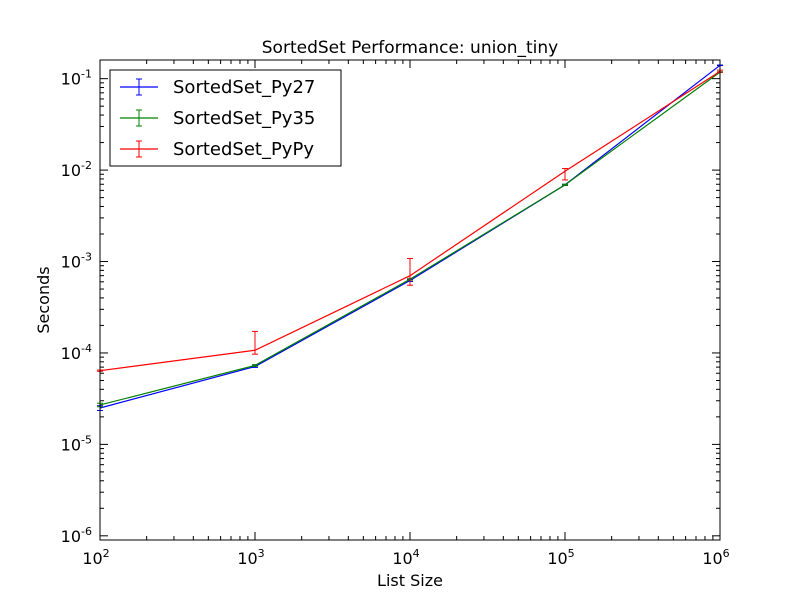 This screenshot has width=800, height=600. I want to click on y-tick-label: 10⁻⁵, so click(76, 443).